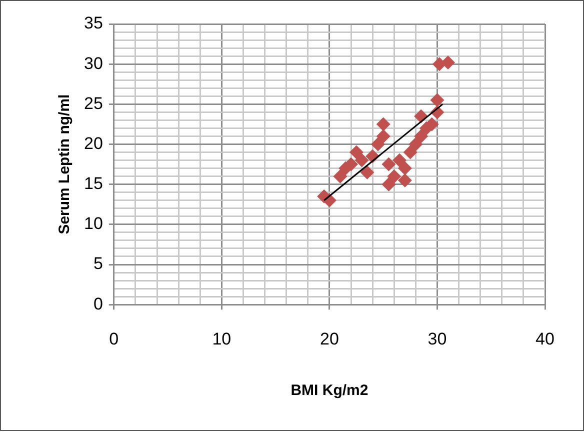  I want to click on x-tick-label: 40, so click(545, 338).